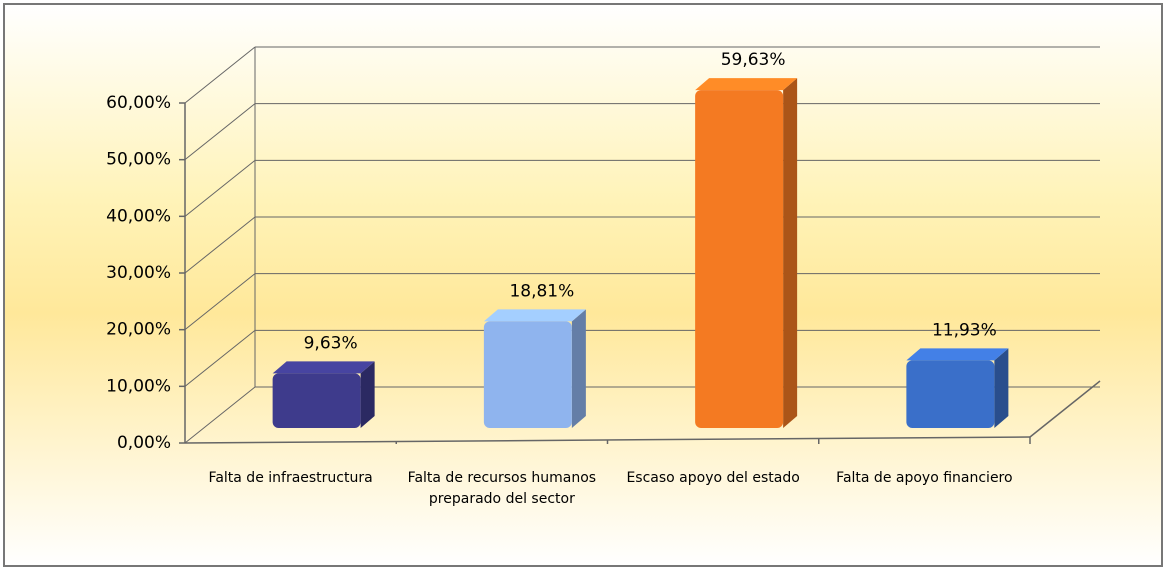 This screenshot has height=570, width=1166. I want to click on y-tick-label: 0,00%, so click(144, 443).